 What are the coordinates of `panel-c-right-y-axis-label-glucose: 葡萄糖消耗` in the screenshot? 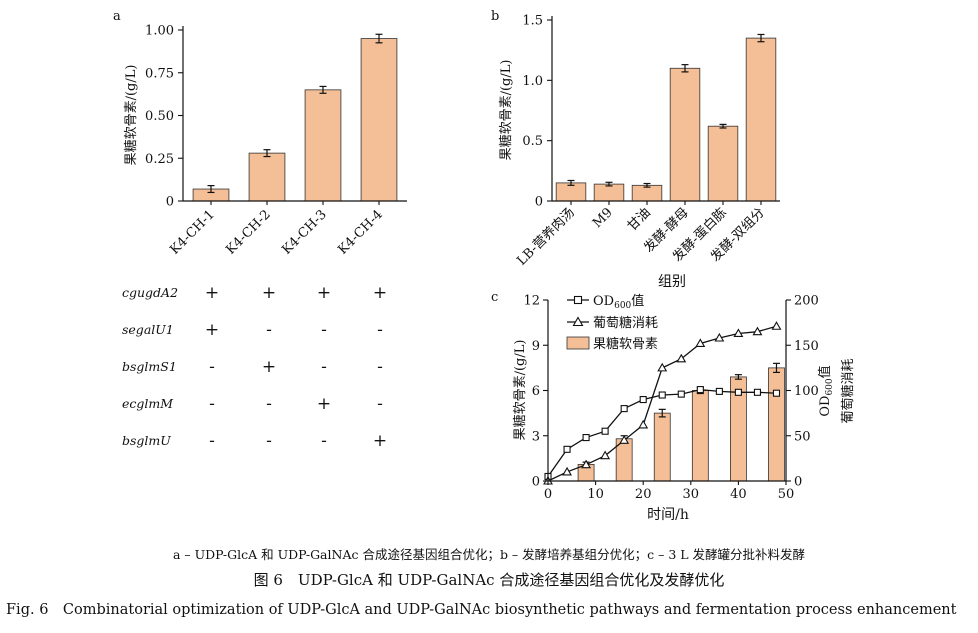 It's located at (848, 390).